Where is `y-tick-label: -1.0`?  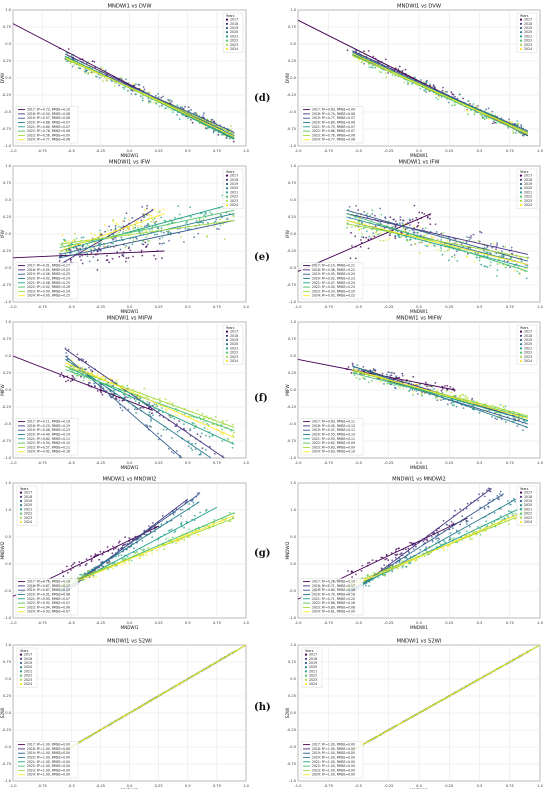
y-tick-label: -1.0 is located at coordinates (293, 302).